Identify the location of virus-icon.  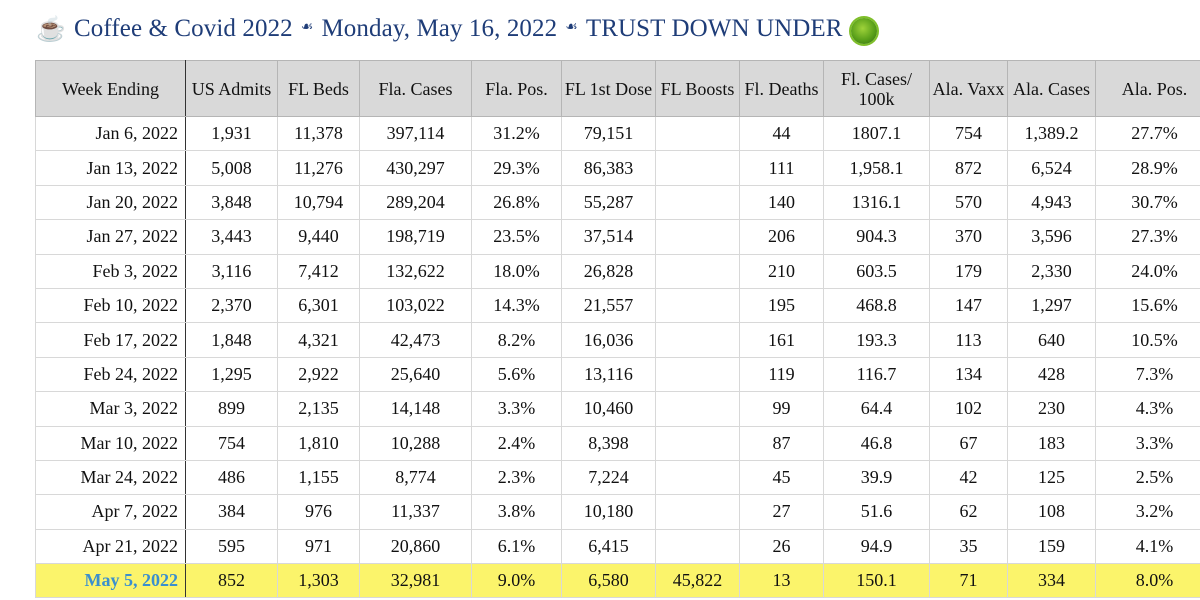
(863, 31).